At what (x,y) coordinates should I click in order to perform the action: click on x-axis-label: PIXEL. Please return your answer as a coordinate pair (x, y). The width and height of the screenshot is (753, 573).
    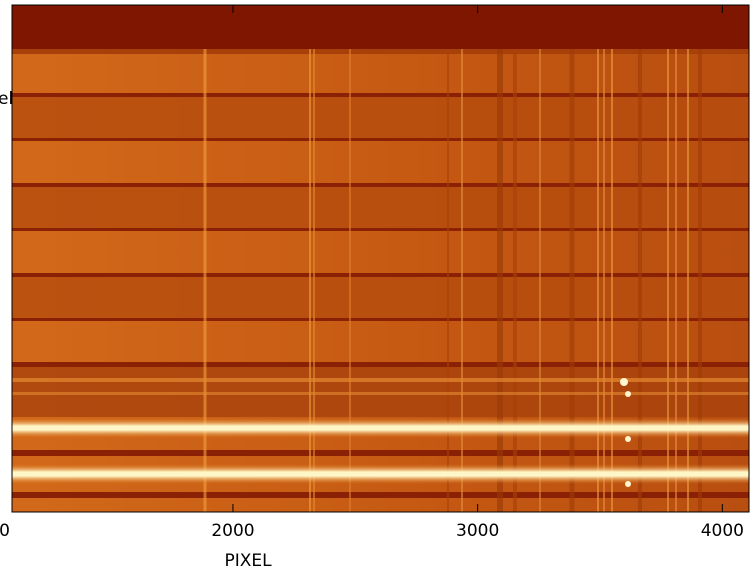
    Looking at the image, I should click on (248, 561).